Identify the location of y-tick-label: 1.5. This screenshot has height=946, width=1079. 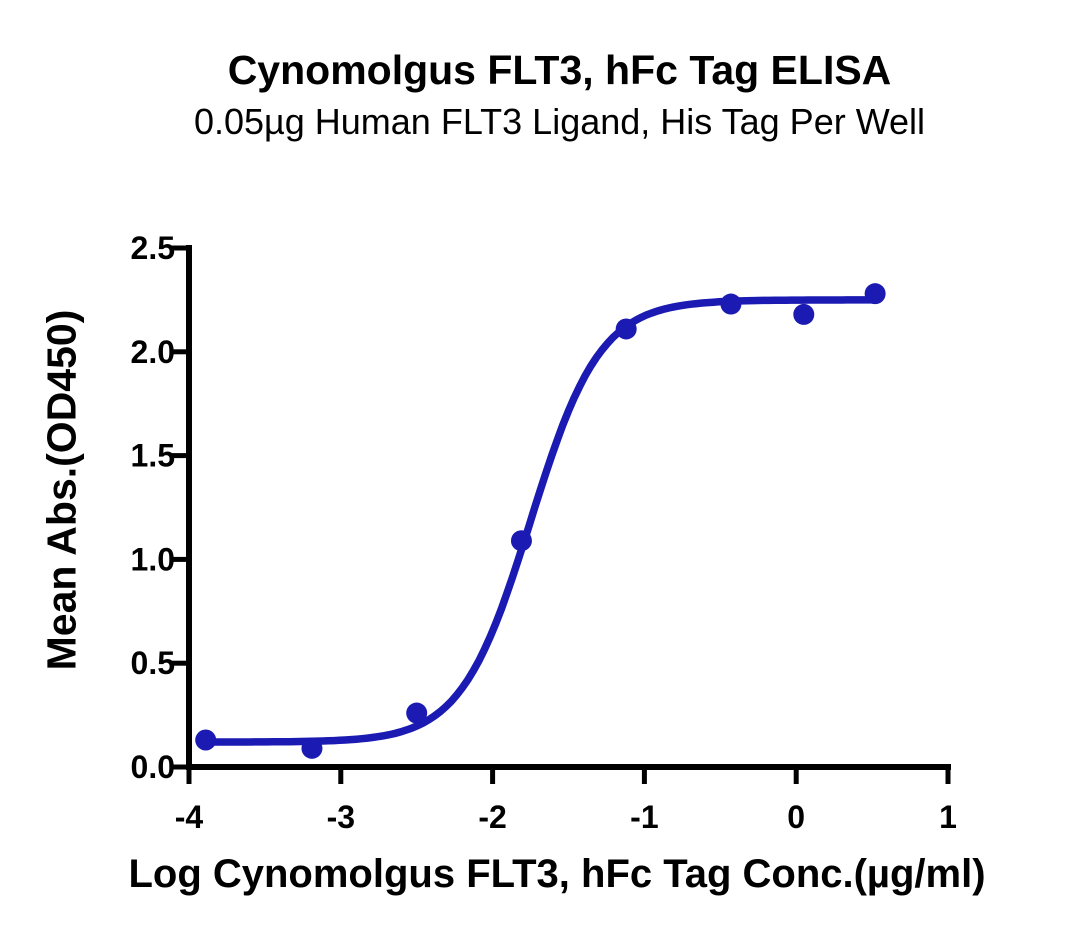
(153, 456).